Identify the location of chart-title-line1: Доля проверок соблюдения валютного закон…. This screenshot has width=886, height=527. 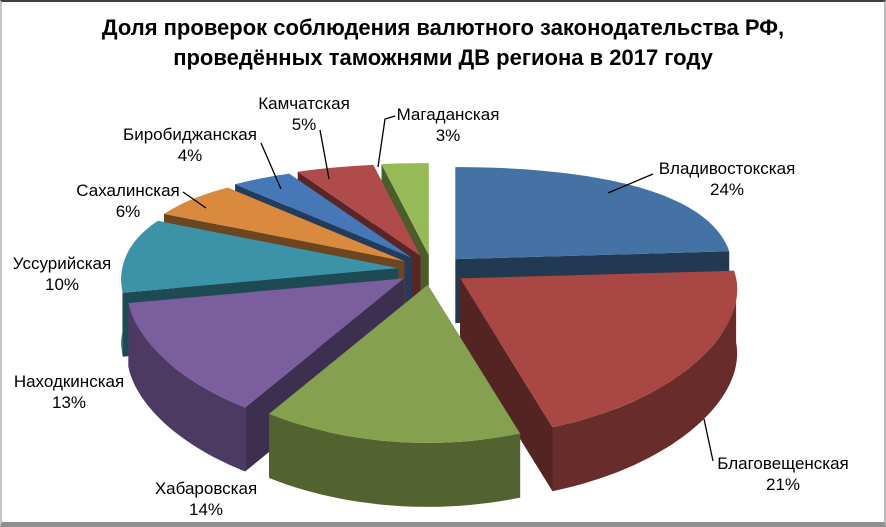
(443, 27).